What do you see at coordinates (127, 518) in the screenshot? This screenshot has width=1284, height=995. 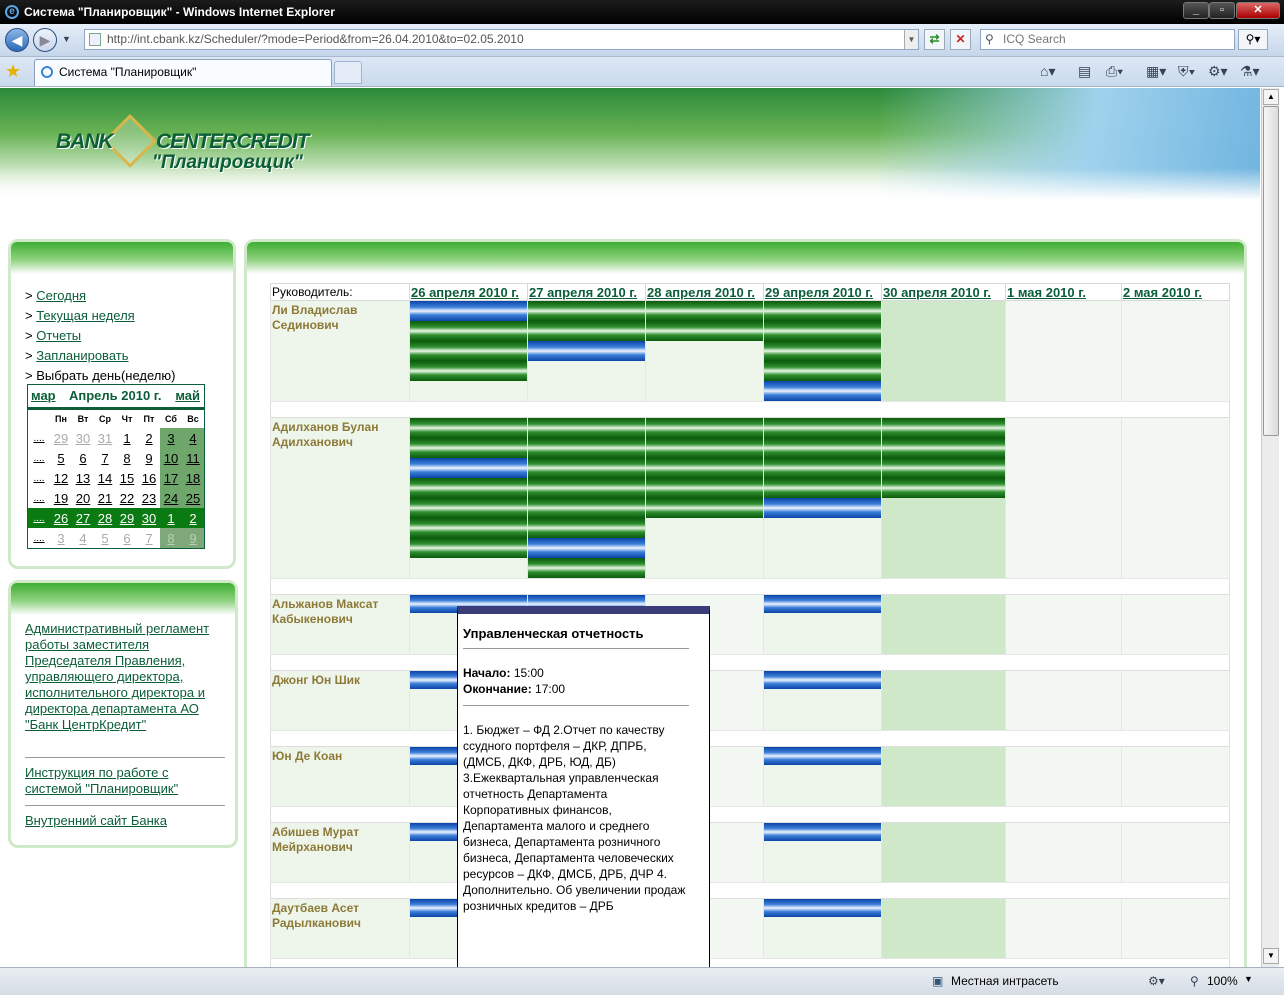 I see `calendar-day: 29` at bounding box center [127, 518].